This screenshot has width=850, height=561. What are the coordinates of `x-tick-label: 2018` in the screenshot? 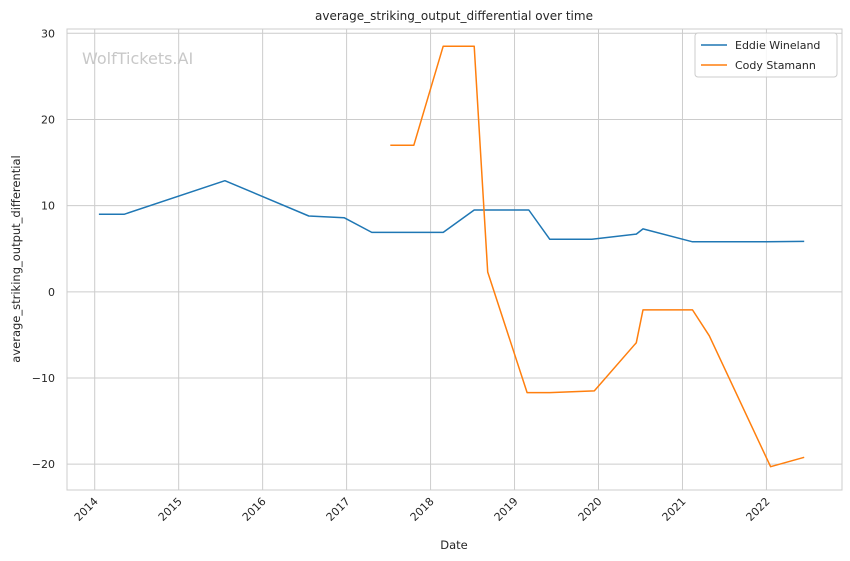 It's located at (422, 509).